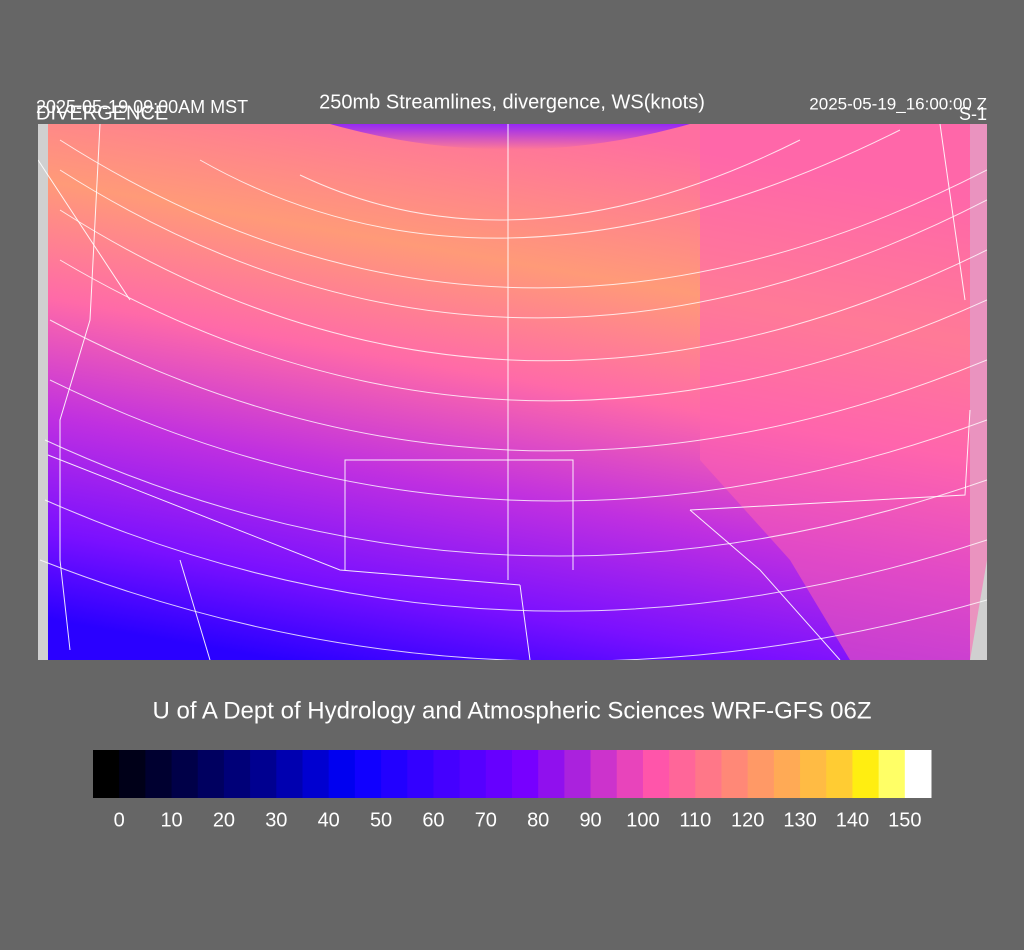 The image size is (1024, 950). Describe the element at coordinates (433, 820) in the screenshot. I see `colorbar-tick-label: 60` at that location.